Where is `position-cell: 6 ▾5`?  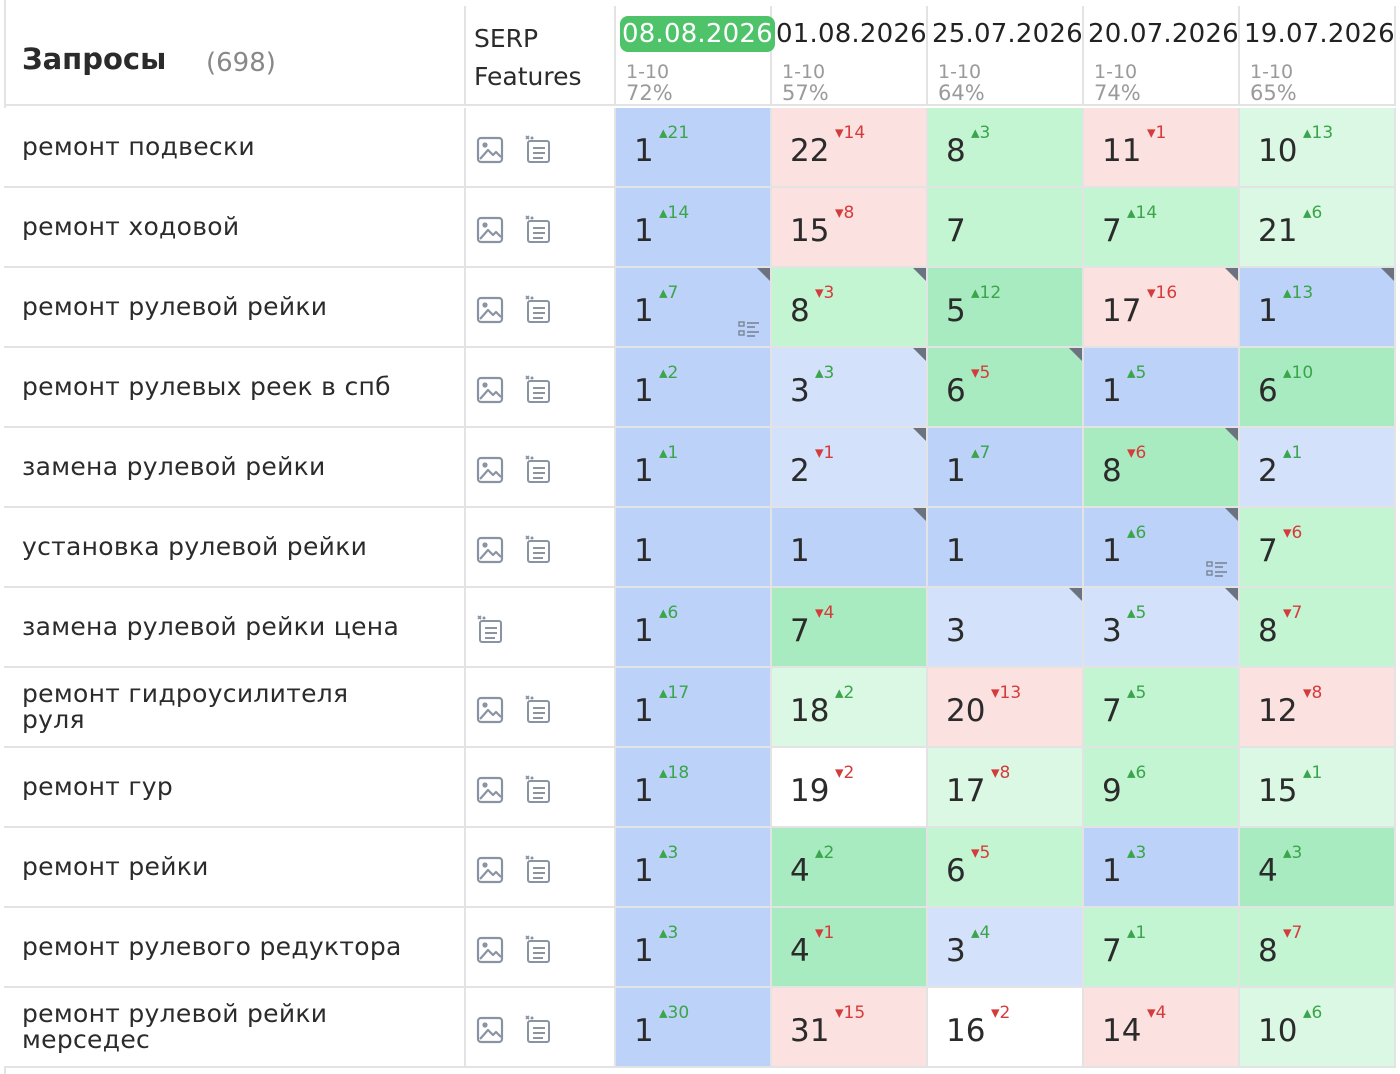
position-cell: 6 ▾5 is located at coordinates (1006, 868).